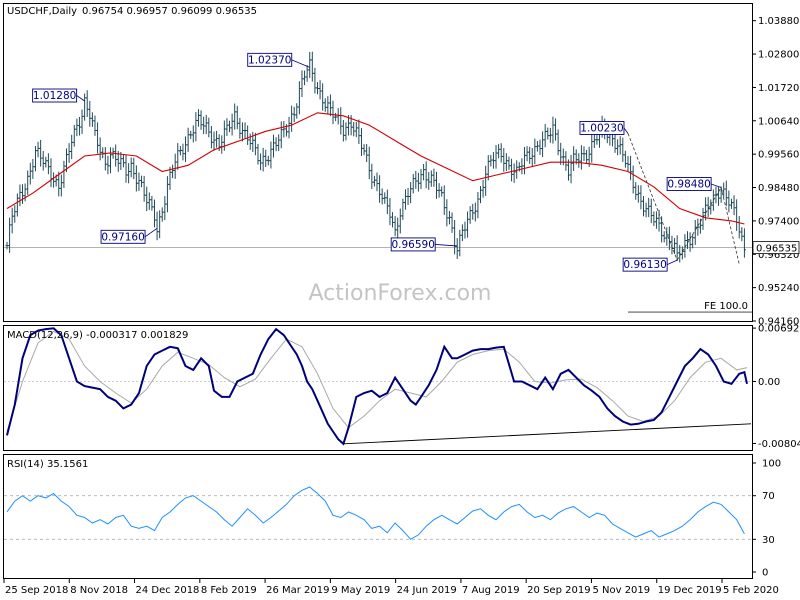  What do you see at coordinates (716, 185) in the screenshot?
I see `swing-label-leader` at bounding box center [716, 185].